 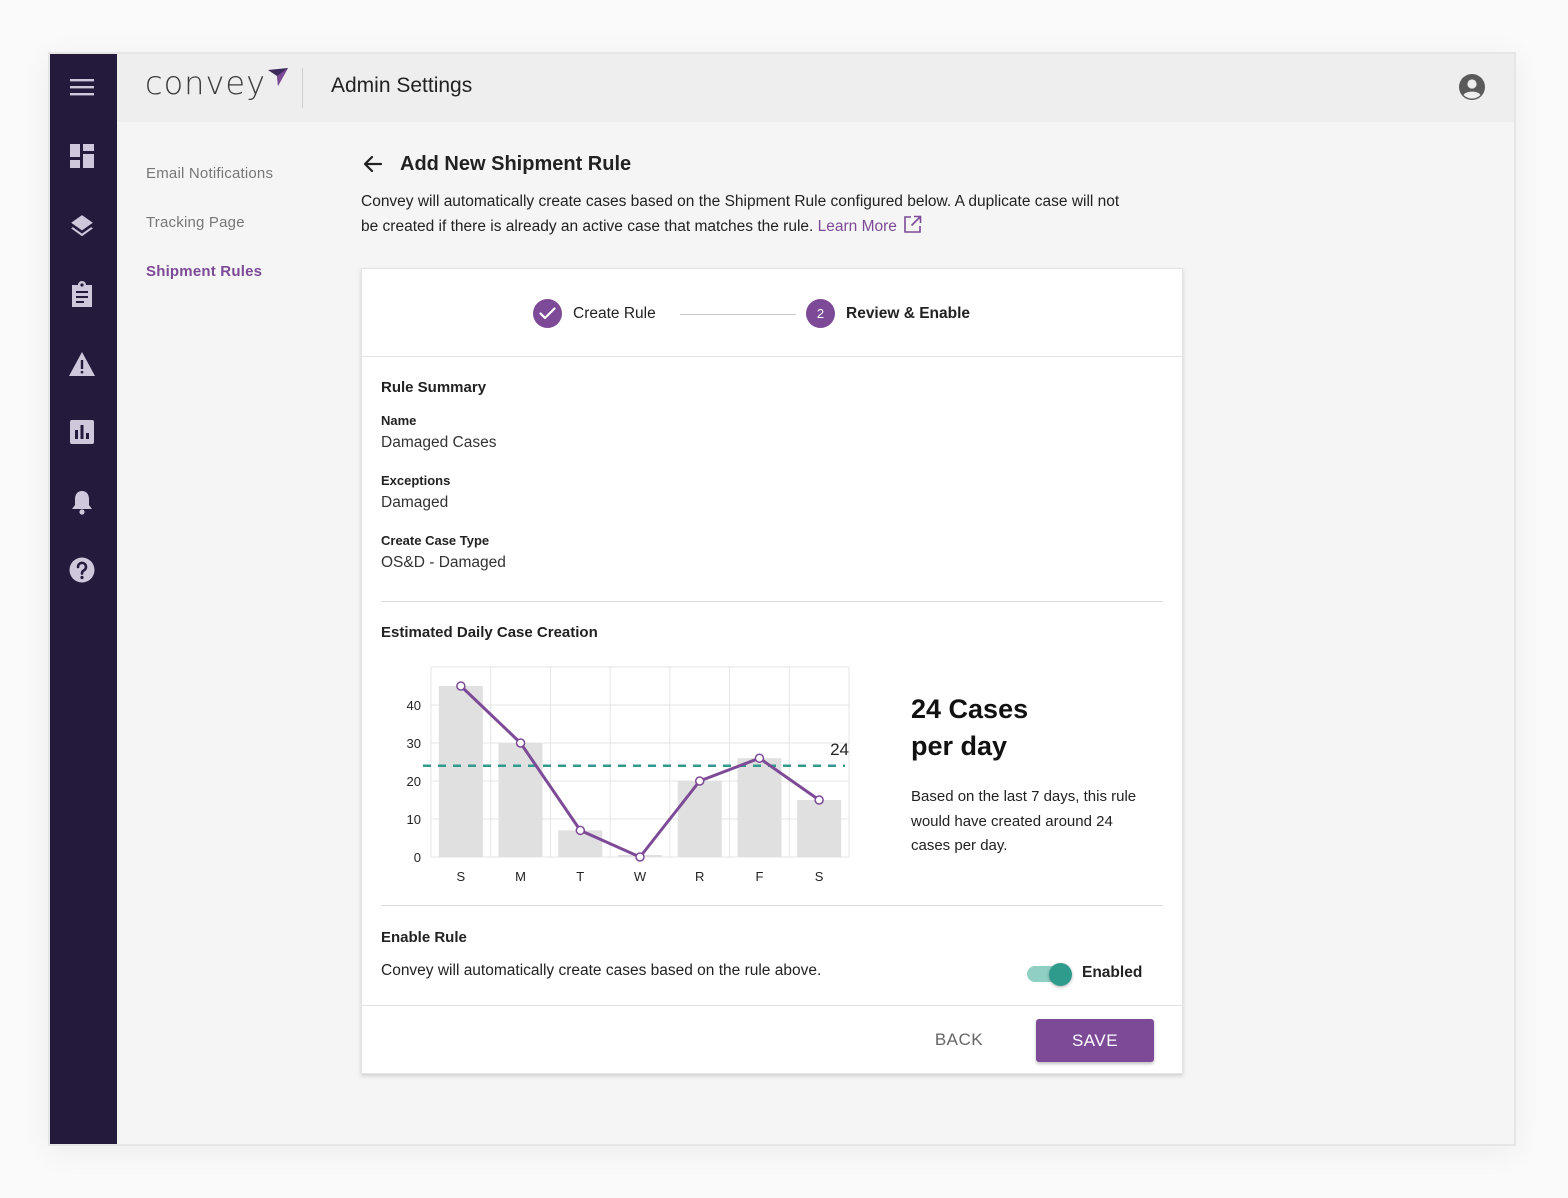 I want to click on toggle-knob, so click(x=1060, y=974).